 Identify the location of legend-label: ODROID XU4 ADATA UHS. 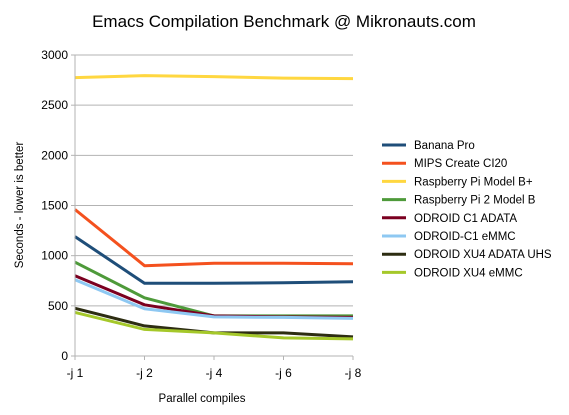
(483, 255).